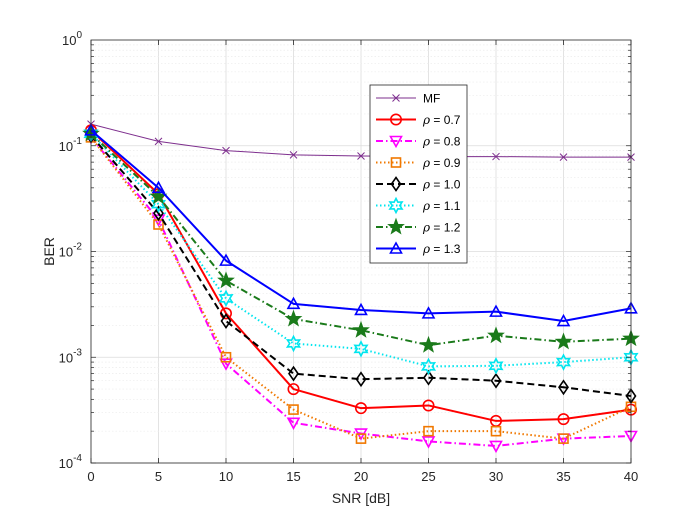 This screenshot has width=697, height=523. I want to click on x-tick-label: 40, so click(631, 476).